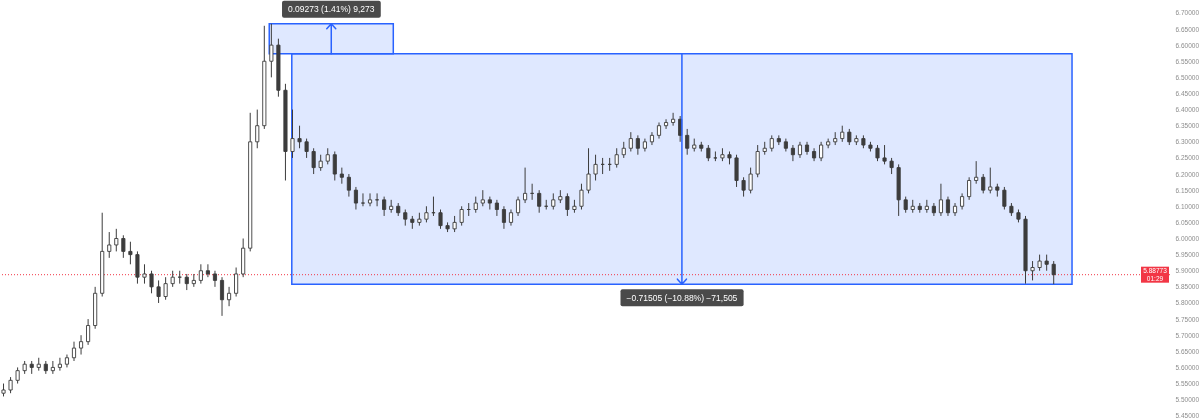 This screenshot has height=419, width=1200. Describe the element at coordinates (682, 297) in the screenshot. I see `band-label: −0.71505 (−10.88%) −71,505` at that location.